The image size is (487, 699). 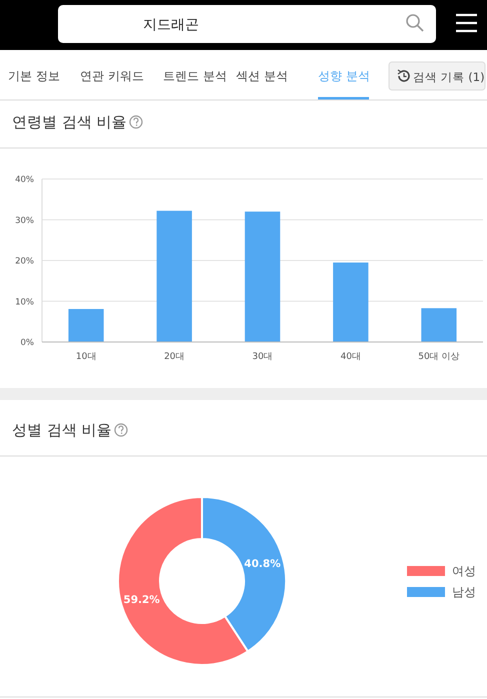 What do you see at coordinates (262, 76) in the screenshot?
I see `text: 섹션 분석` at bounding box center [262, 76].